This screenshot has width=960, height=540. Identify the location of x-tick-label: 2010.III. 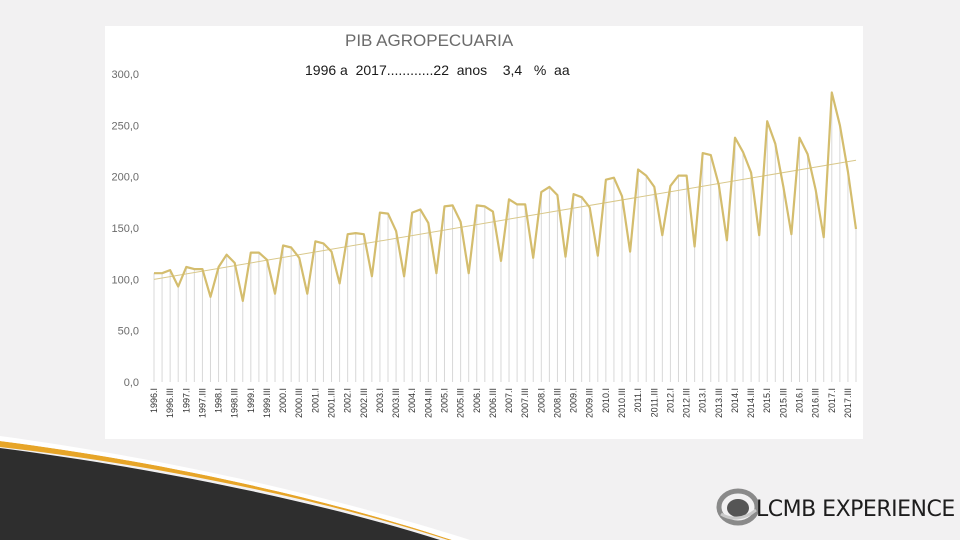
(622, 403).